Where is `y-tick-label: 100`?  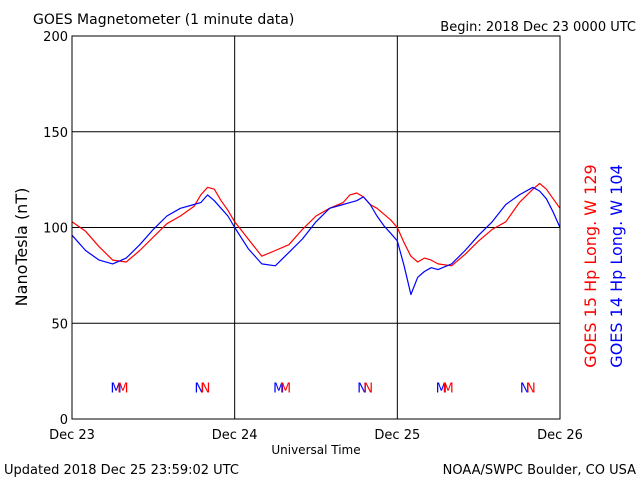 y-tick-label: 100 is located at coordinates (55, 229).